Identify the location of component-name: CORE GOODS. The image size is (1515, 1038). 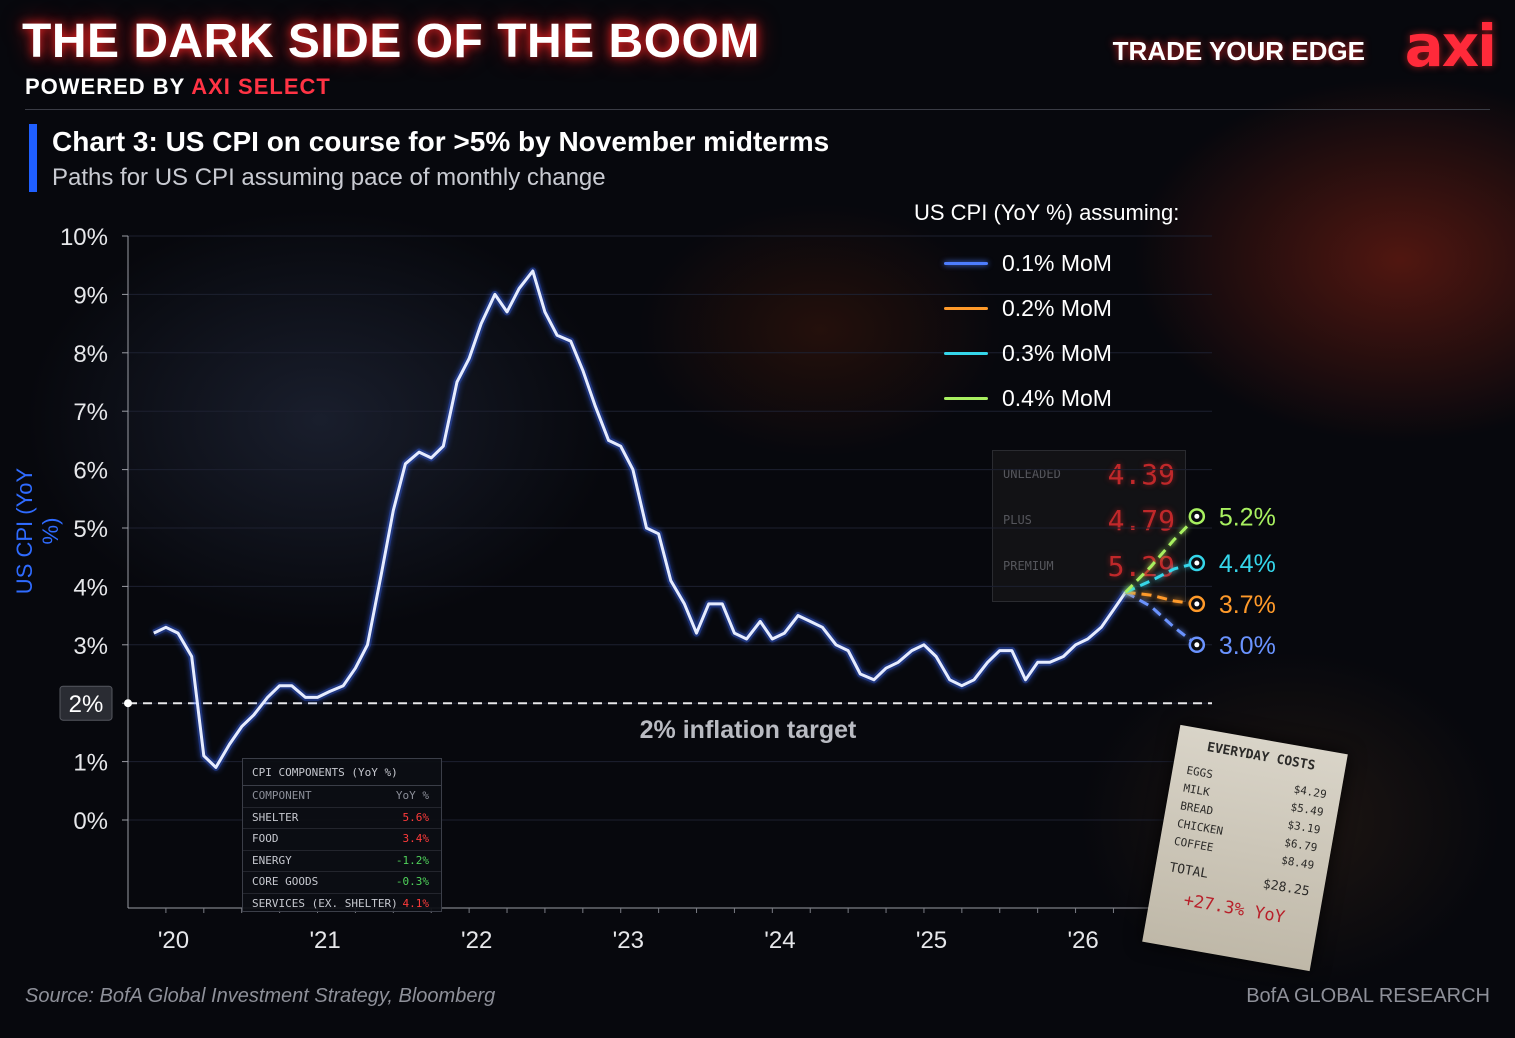
(285, 882).